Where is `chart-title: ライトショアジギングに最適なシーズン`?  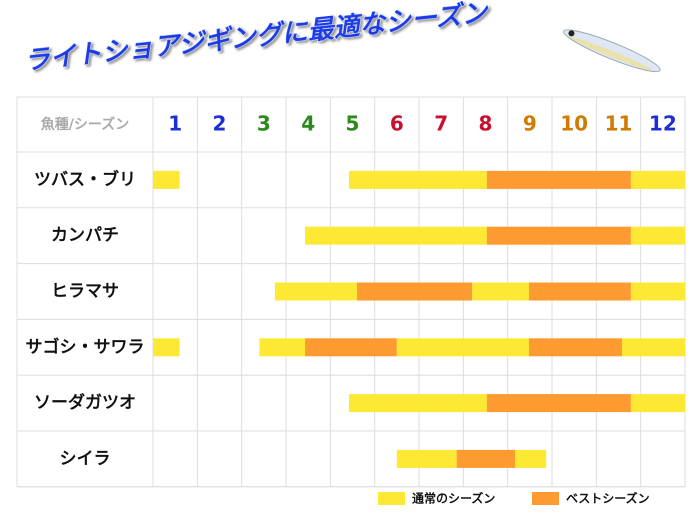 chart-title: ライトショアジギングに最適なシーズン is located at coordinates (257, 38).